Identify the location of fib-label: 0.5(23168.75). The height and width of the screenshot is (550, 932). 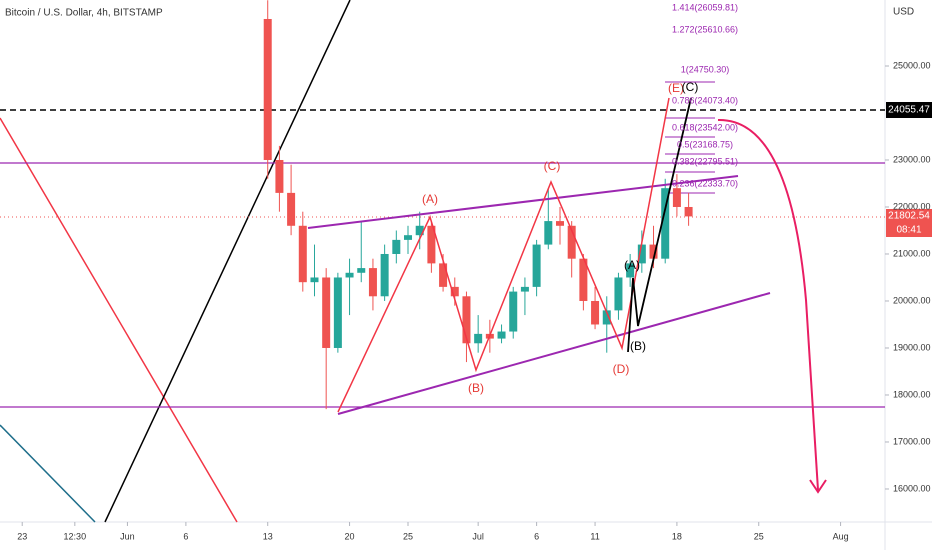
(705, 144).